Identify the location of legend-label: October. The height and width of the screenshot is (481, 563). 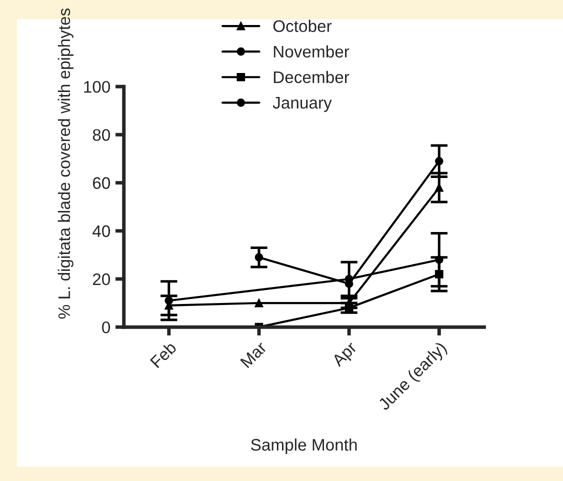
(302, 26).